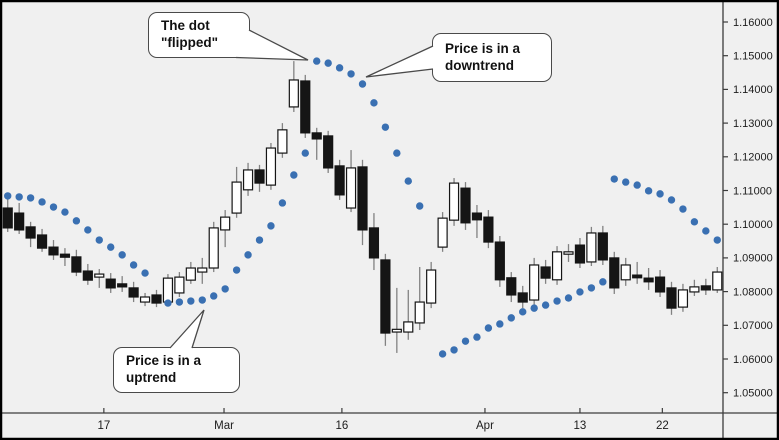 The height and width of the screenshot is (440, 779). Describe the element at coordinates (753, 90) in the screenshot. I see `y-axis-label: 1.14000` at that location.